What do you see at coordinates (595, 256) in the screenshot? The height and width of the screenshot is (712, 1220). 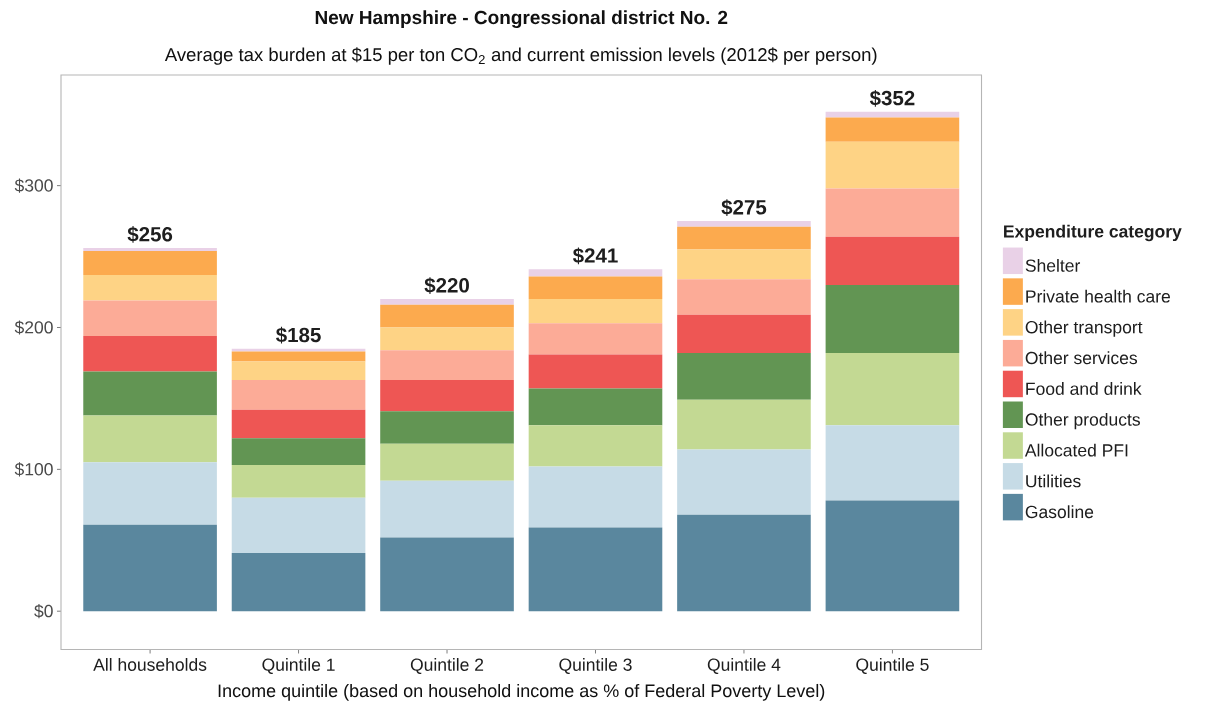 I see `total-label: $241` at bounding box center [595, 256].